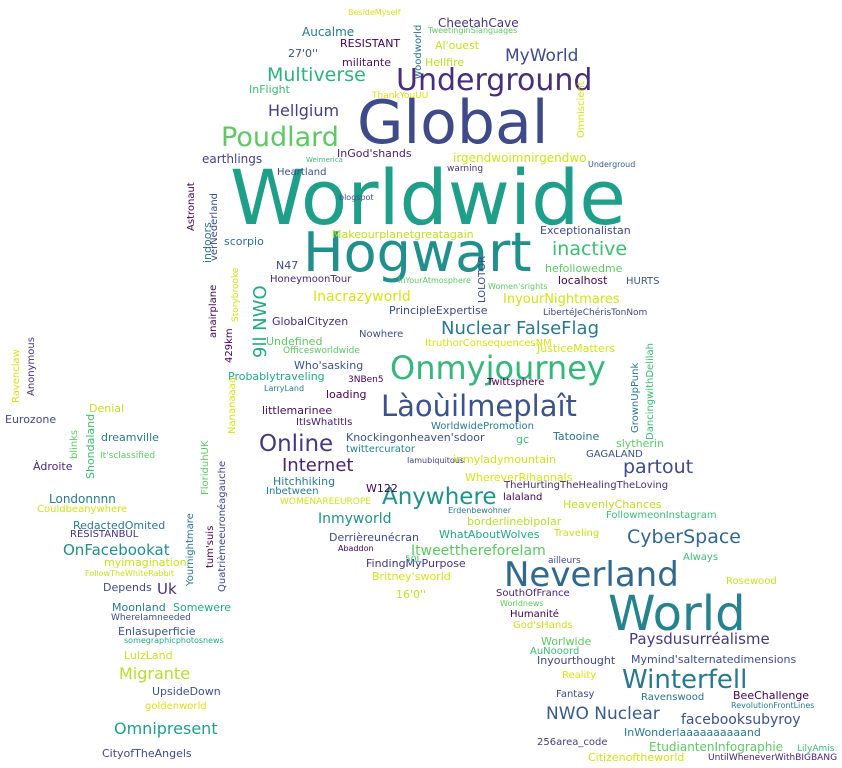 This screenshot has height=768, width=842. What do you see at coordinates (411, 594) in the screenshot?
I see `word: 16'0''` at bounding box center [411, 594].